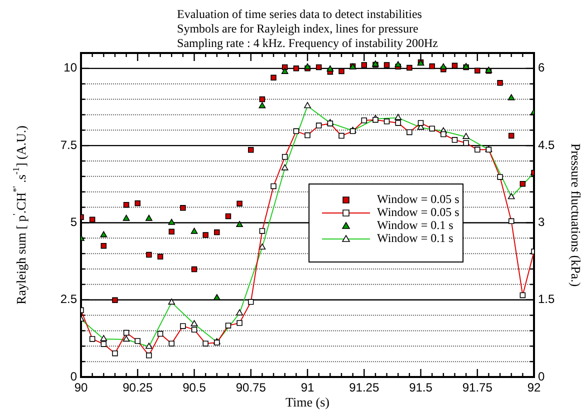  Describe the element at coordinates (547, 299) in the screenshot. I see `y2-tick-label: 1.5` at that location.